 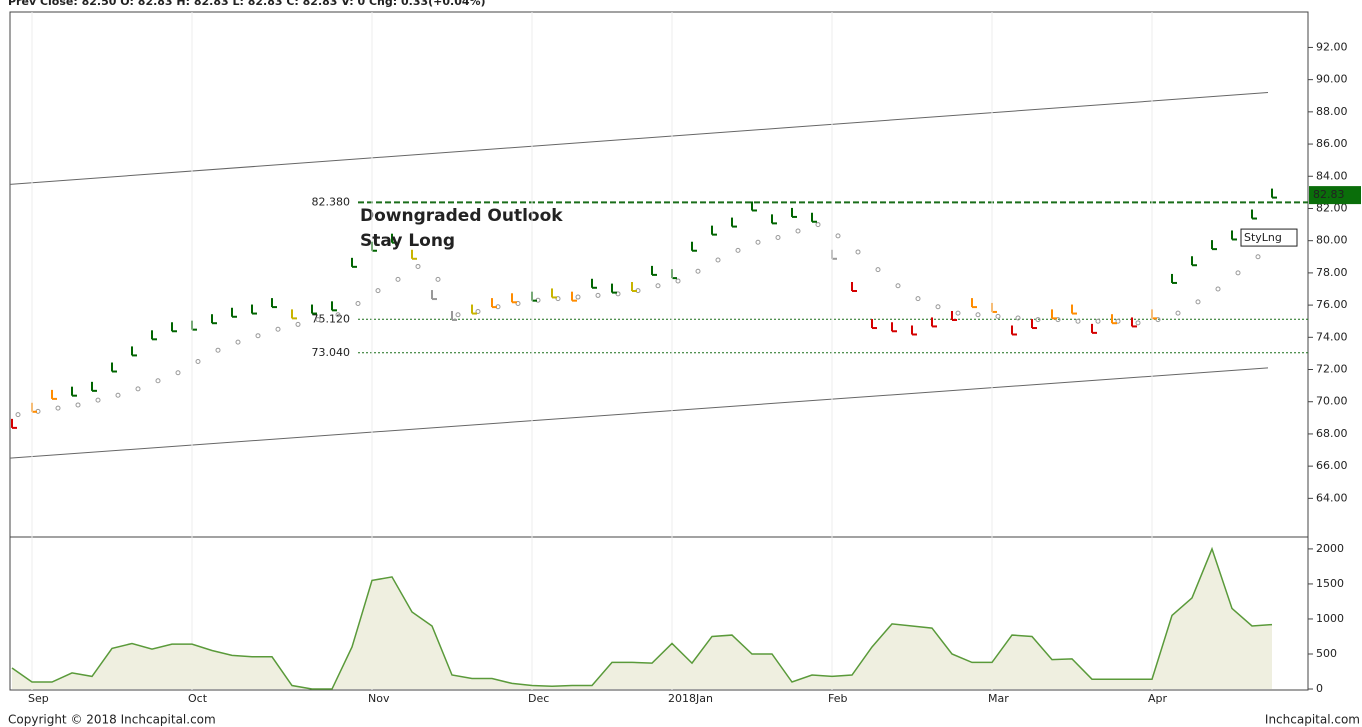 What do you see at coordinates (690, 698) in the screenshot?
I see `x-tick-label: 2018Jan` at bounding box center [690, 698].